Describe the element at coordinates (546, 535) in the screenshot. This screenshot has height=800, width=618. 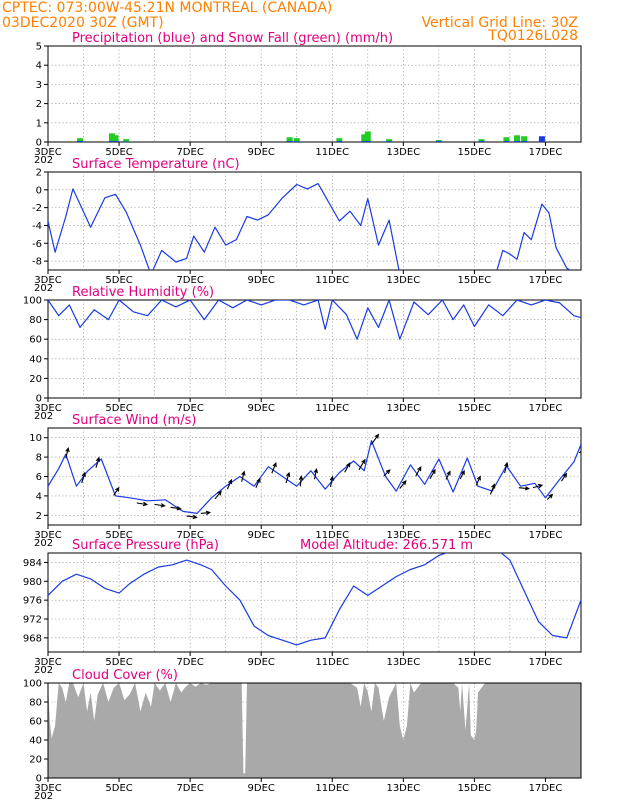
I see `wind-xtick-label: 17DEC` at that location.